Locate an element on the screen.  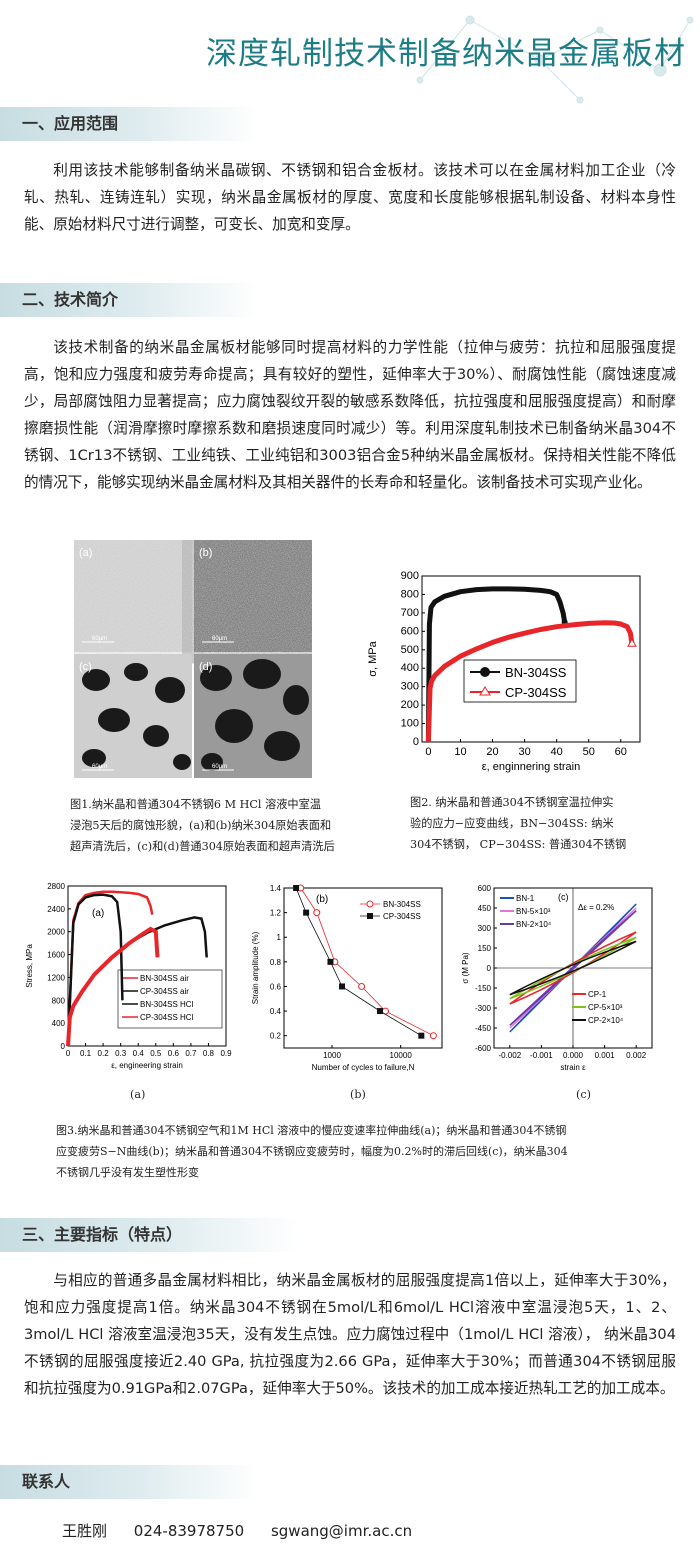
legend-label: CP-5×10³ is located at coordinates (605, 1007).